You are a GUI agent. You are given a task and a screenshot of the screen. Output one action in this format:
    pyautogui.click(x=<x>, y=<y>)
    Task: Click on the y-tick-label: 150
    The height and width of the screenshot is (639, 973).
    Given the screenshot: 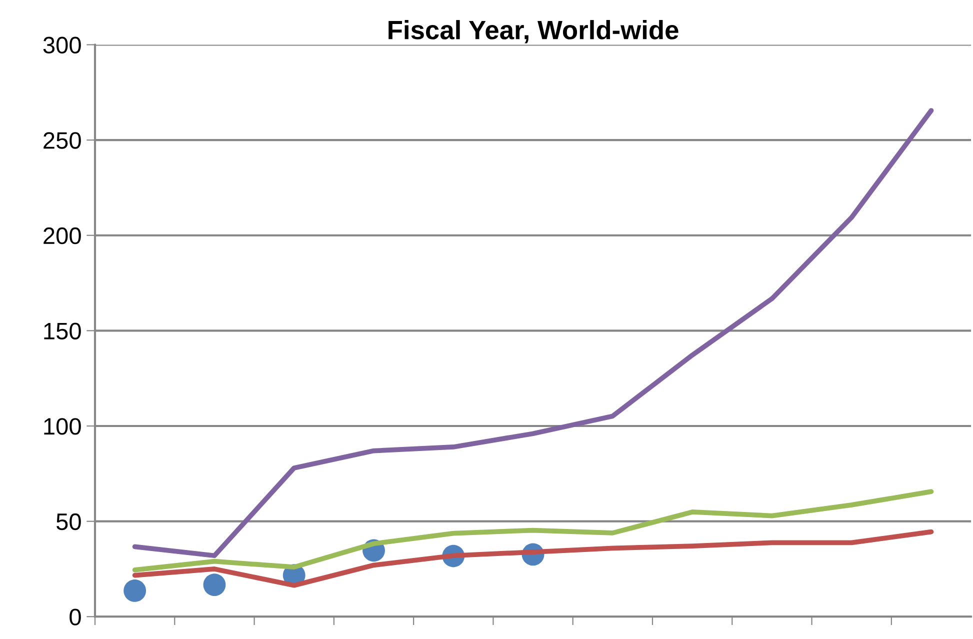 What is the action you would take?
    pyautogui.click(x=62, y=331)
    